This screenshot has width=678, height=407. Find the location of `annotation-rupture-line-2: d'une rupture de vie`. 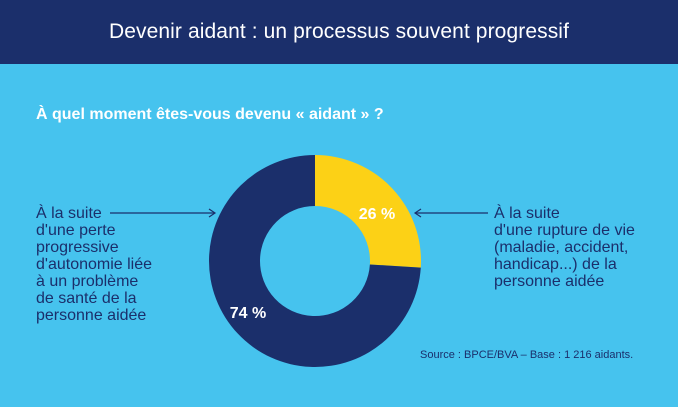

annotation-rupture-line-2: d'une rupture de vie is located at coordinates (564, 230).